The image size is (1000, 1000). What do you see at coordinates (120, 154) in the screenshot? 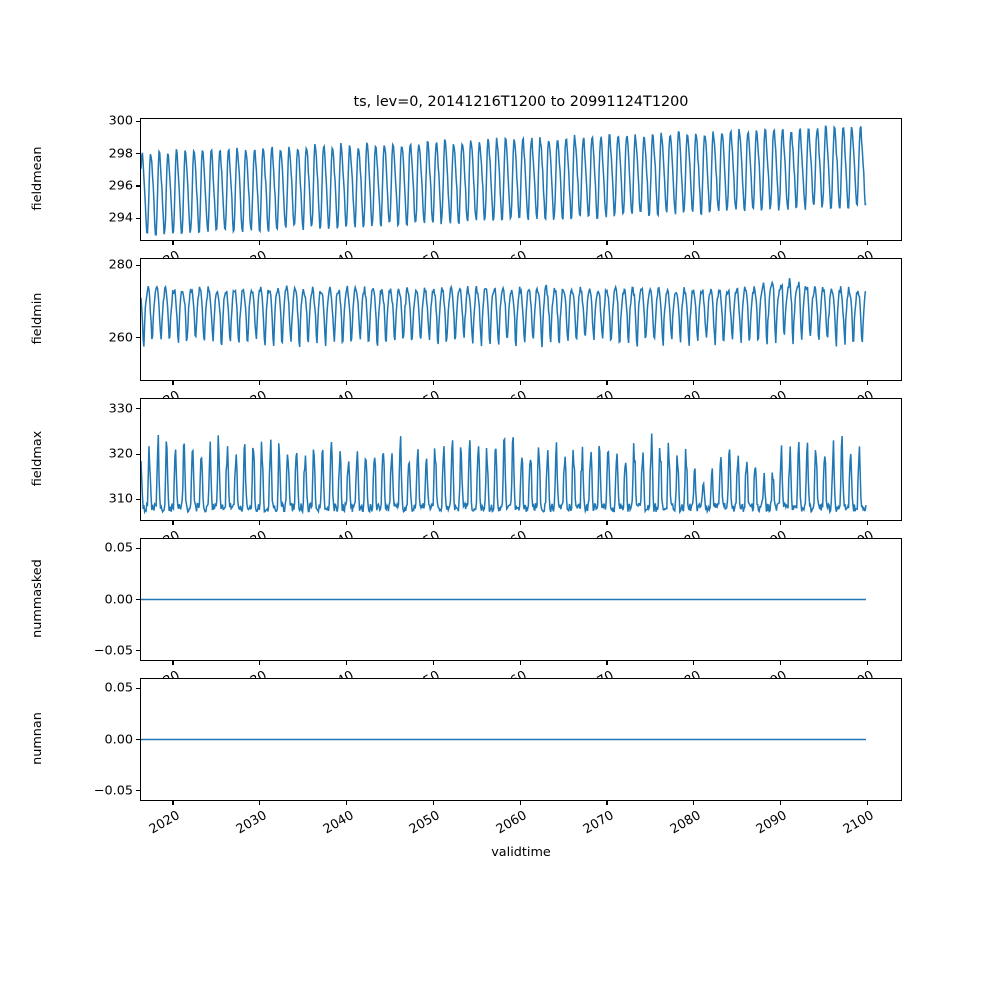
I see `fieldmean-ytick-label: 298` at bounding box center [120, 154].